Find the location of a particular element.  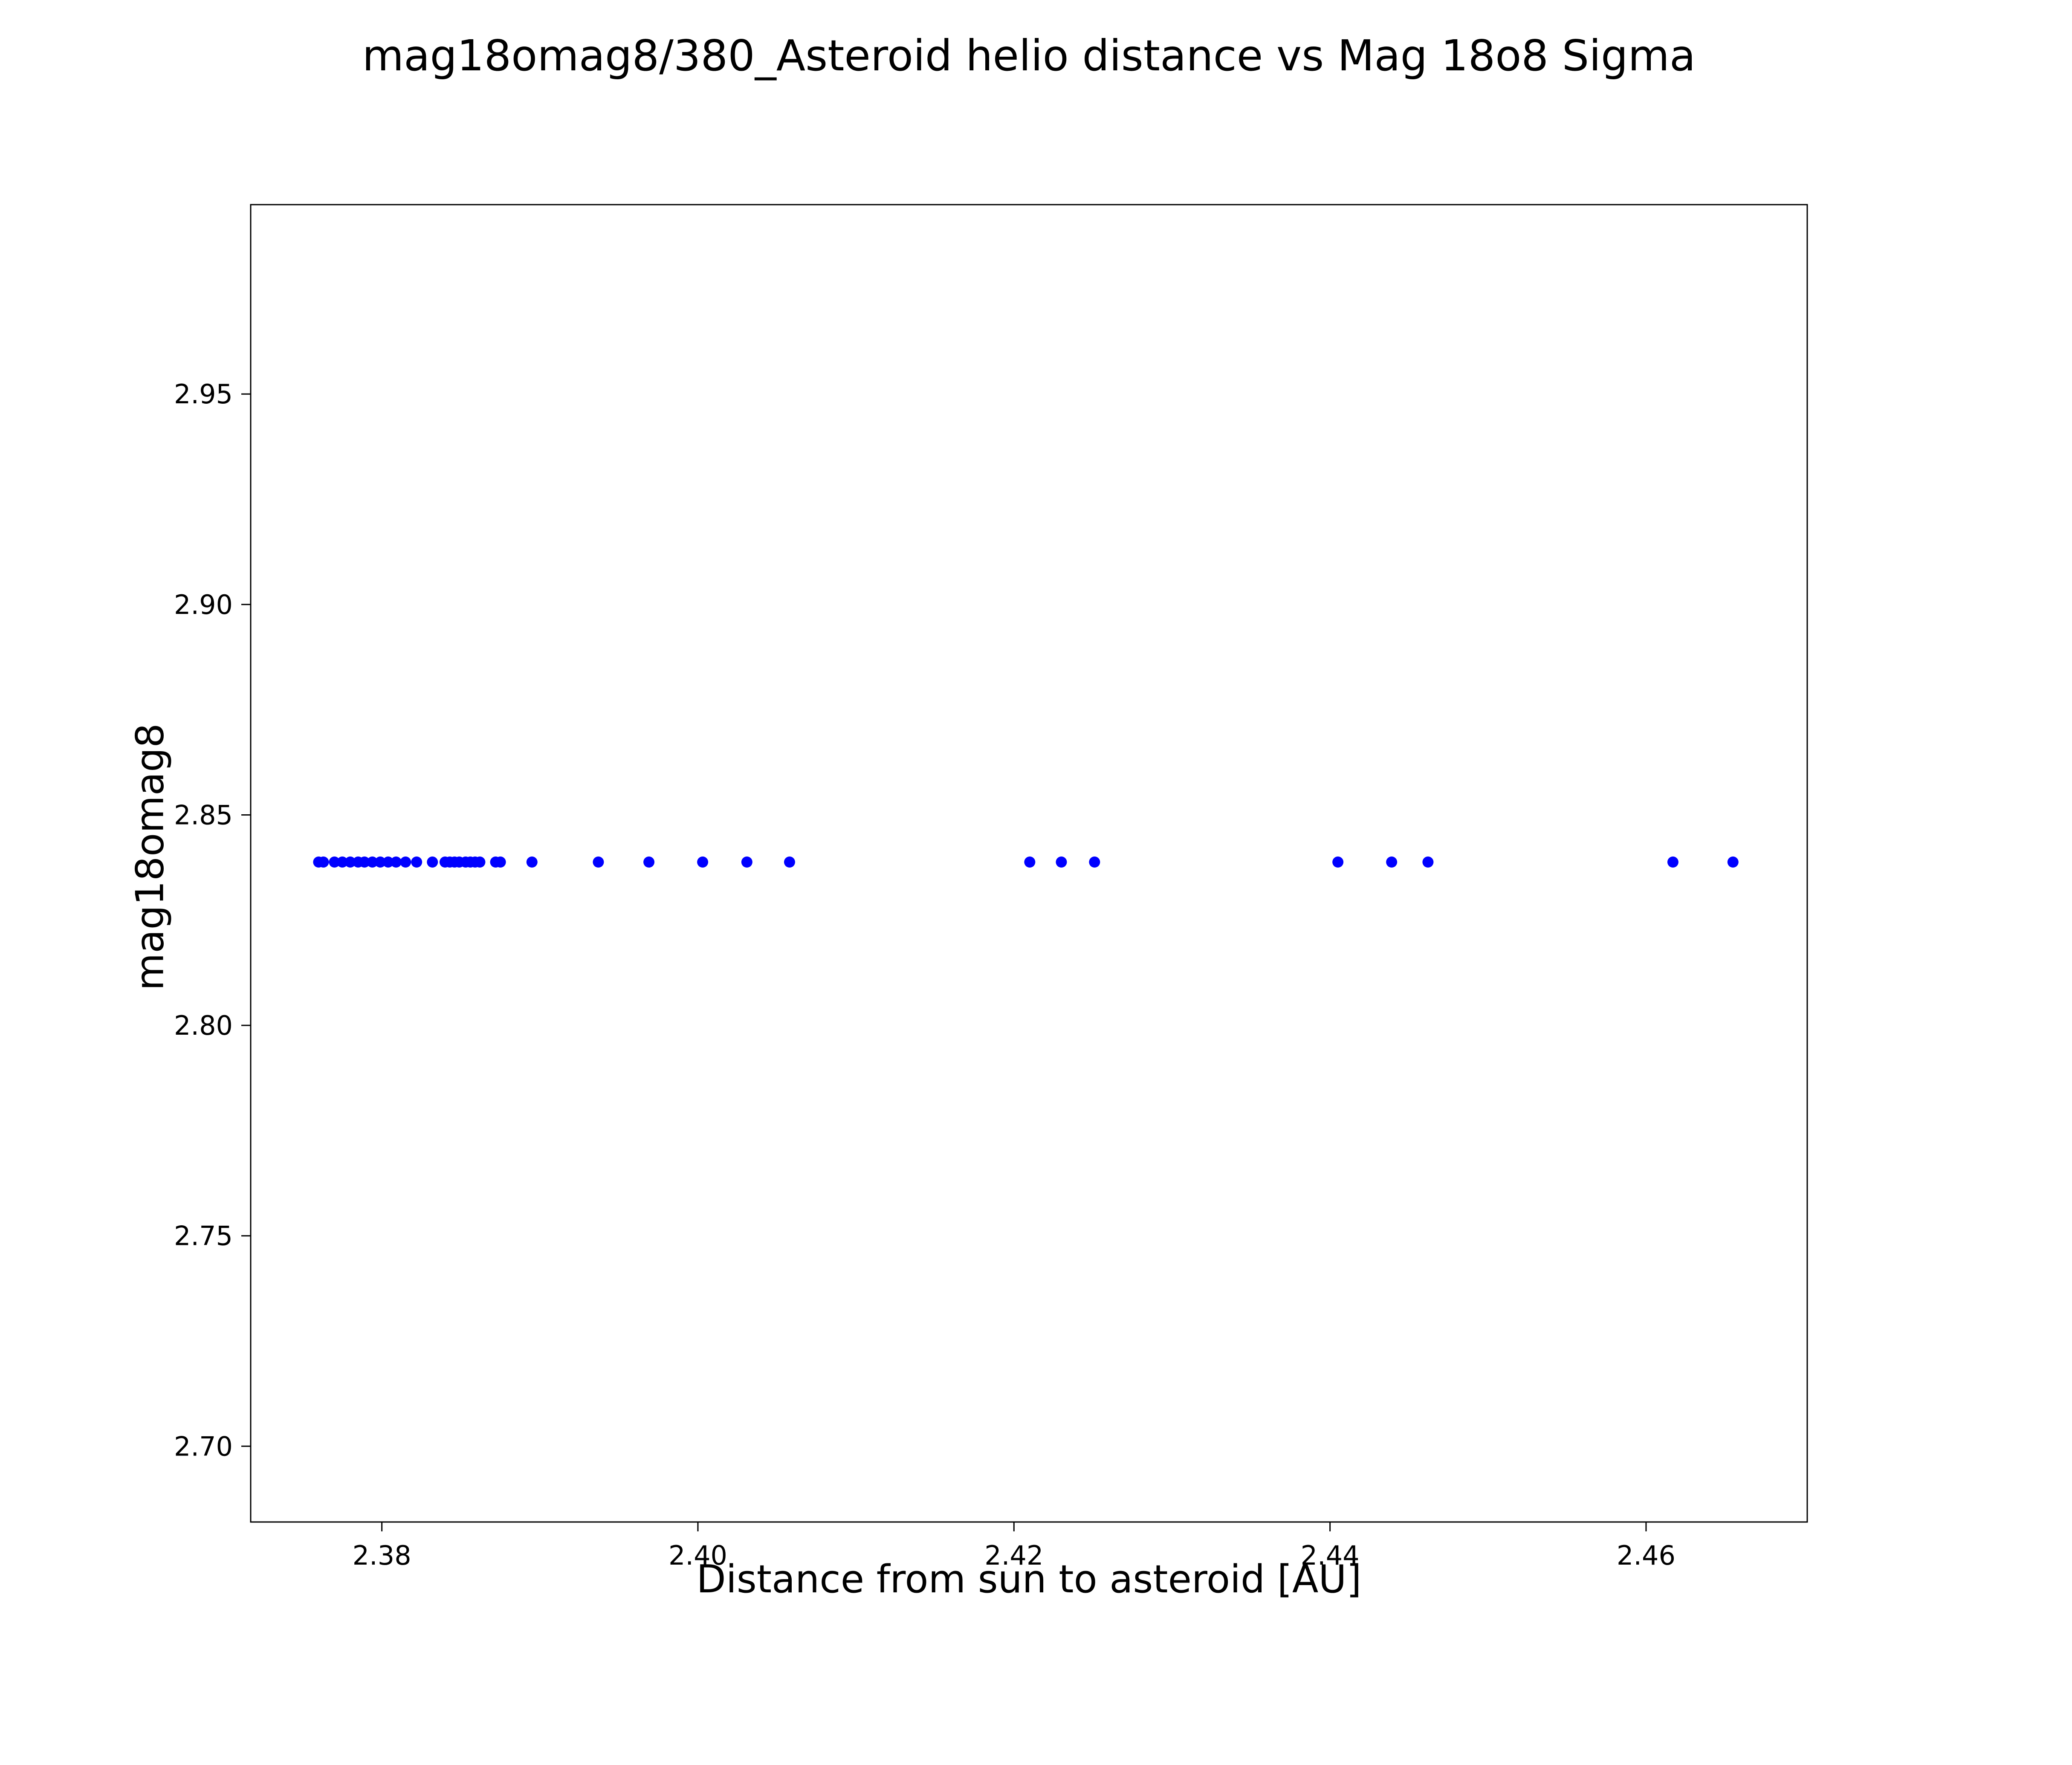

y-tick-label: 2.95 is located at coordinates (203, 395).